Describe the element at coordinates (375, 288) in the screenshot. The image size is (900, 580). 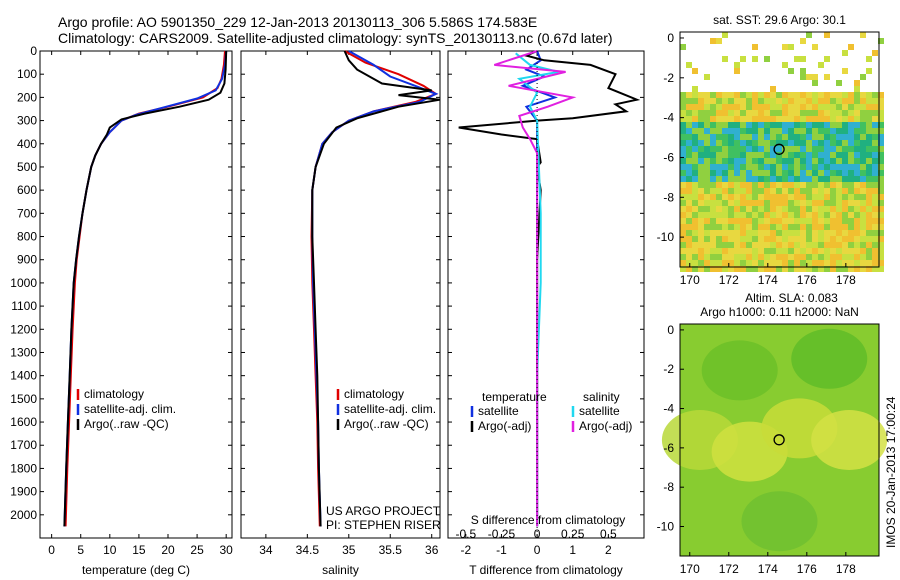
I see `salinity-series-line` at that location.